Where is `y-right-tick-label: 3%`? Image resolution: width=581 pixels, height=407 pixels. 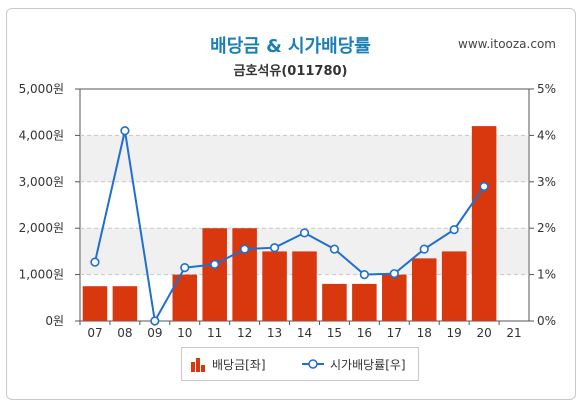 y-right-tick-label: 3% is located at coordinates (546, 182).